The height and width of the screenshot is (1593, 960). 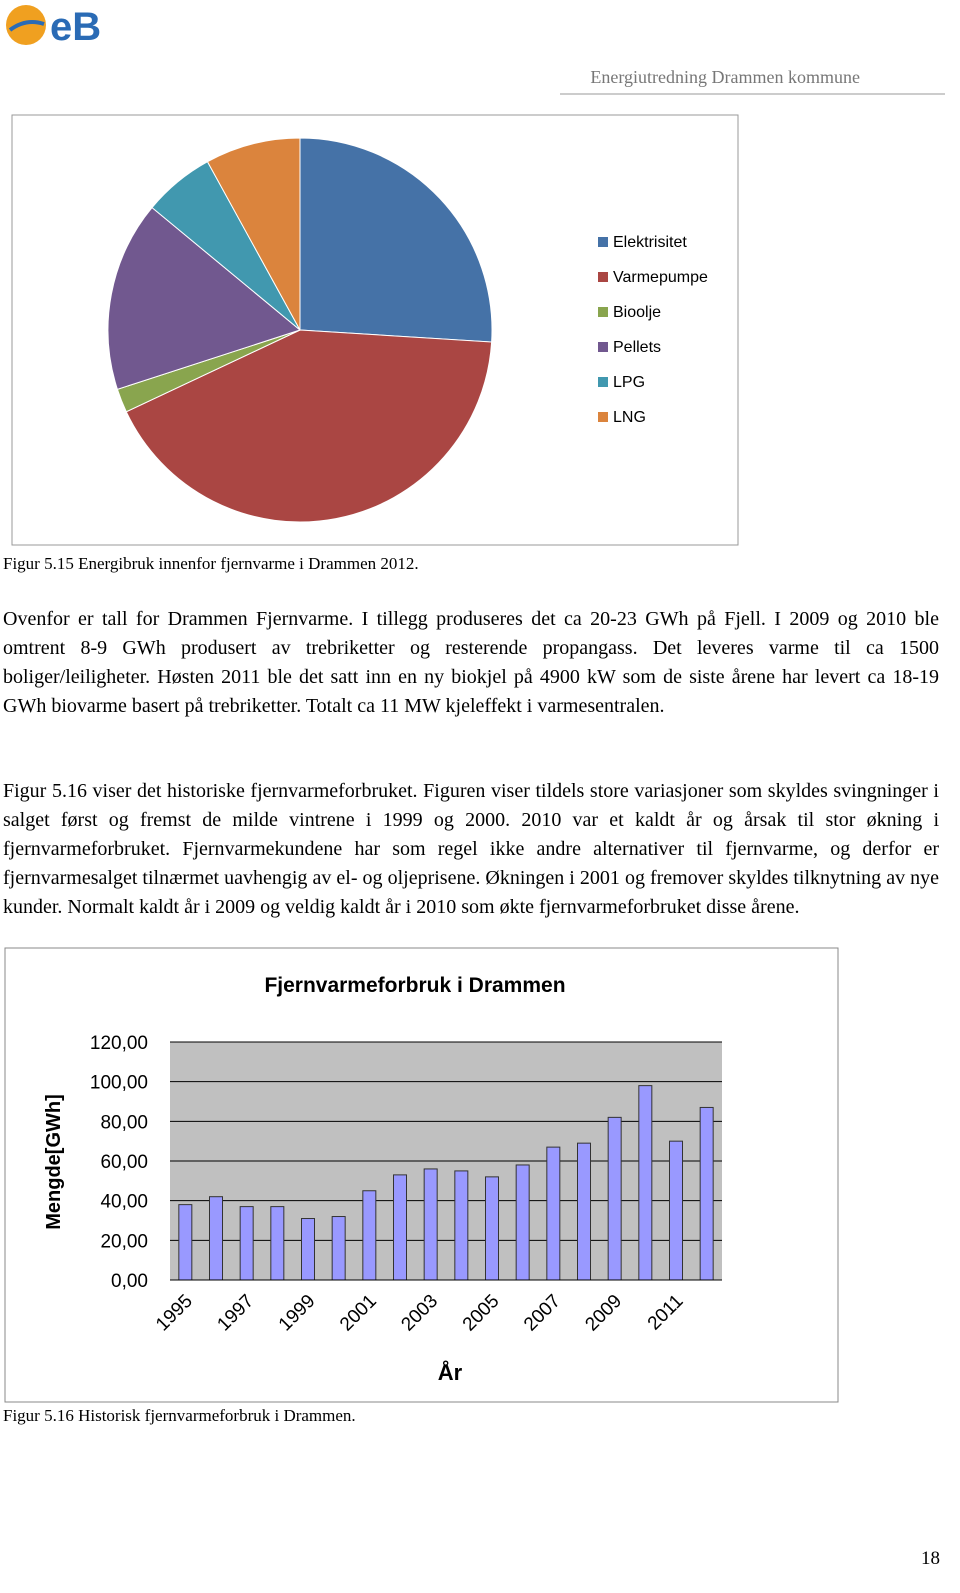 I want to click on legend-label: Elektrisitet, so click(x=650, y=242).